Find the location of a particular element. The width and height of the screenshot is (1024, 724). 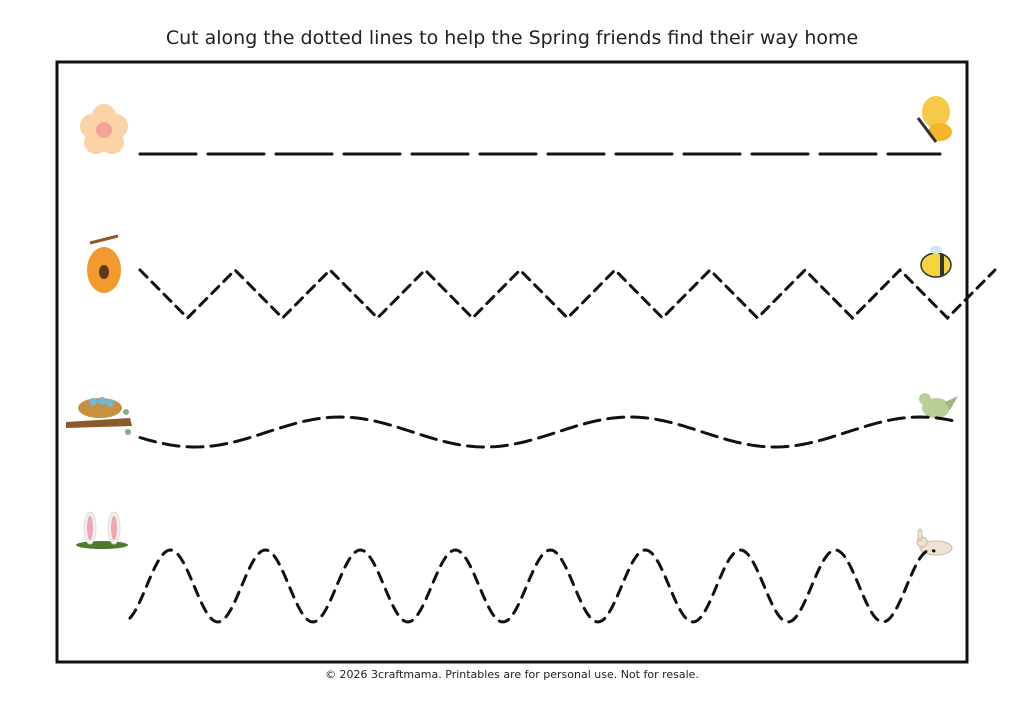

rabbit-icon is located at coordinates (934, 542).